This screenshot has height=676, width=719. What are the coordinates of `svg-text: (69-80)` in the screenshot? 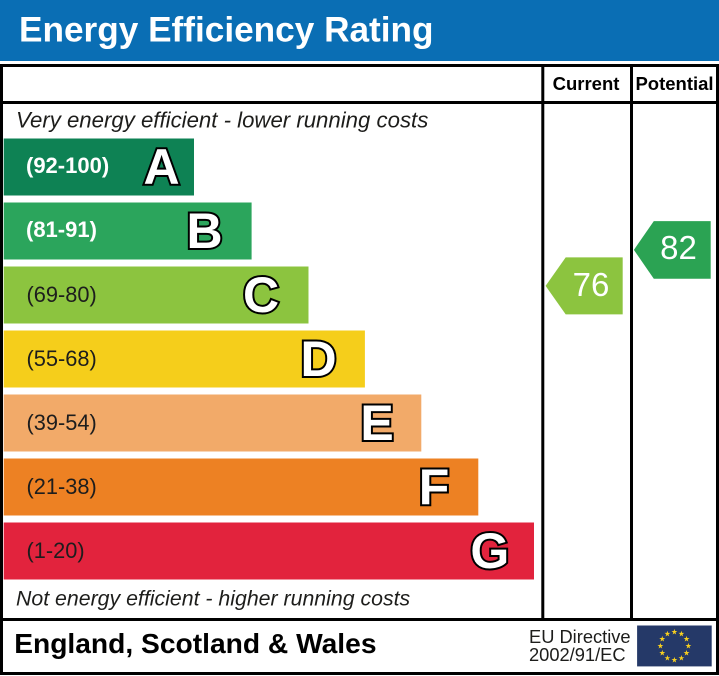 It's located at (62, 294).